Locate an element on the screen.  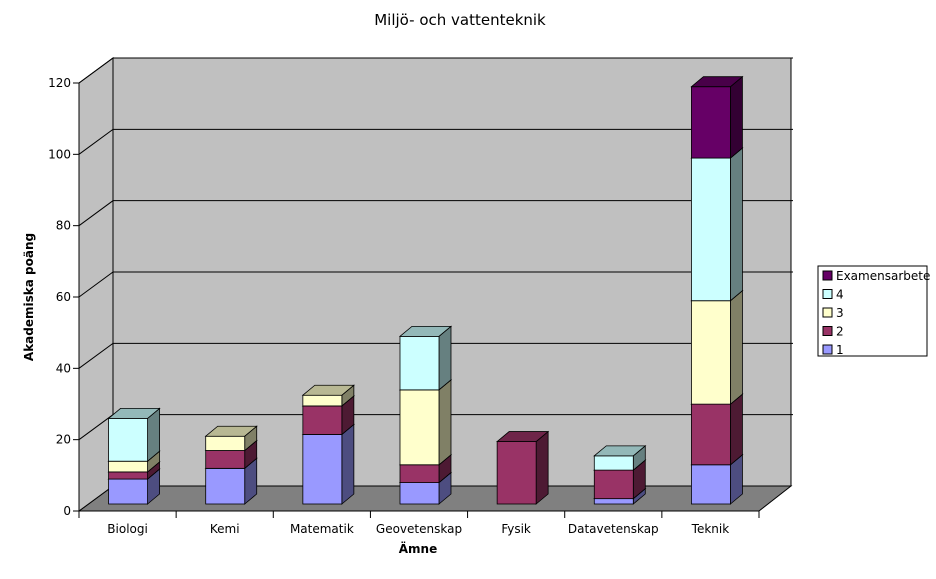
y-tick-label: 20 is located at coordinates (63, 440).